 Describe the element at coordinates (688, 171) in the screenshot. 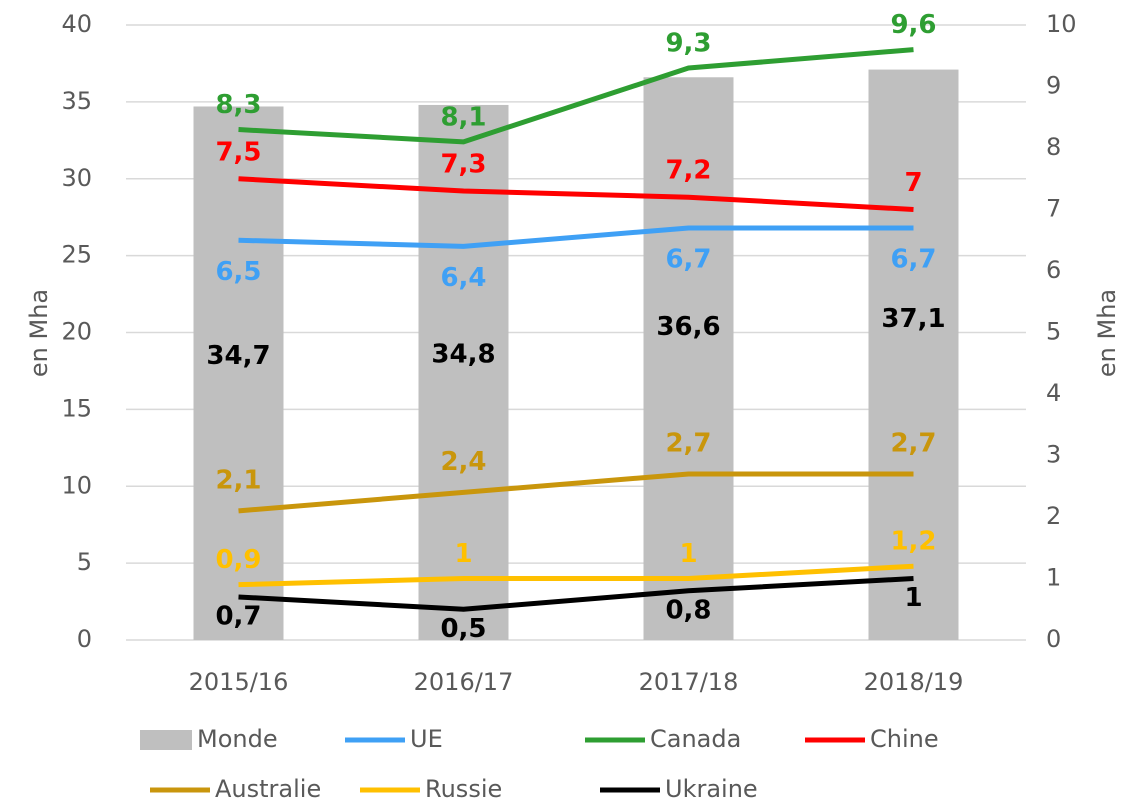

I see `data-label: 7,2` at that location.